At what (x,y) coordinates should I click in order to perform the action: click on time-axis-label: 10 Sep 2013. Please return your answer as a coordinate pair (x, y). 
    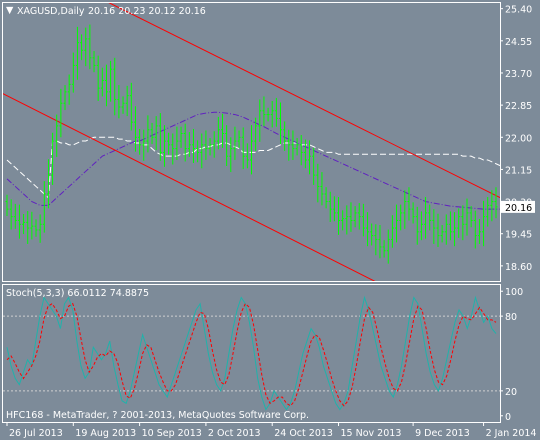
    Looking at the image, I should click on (172, 433).